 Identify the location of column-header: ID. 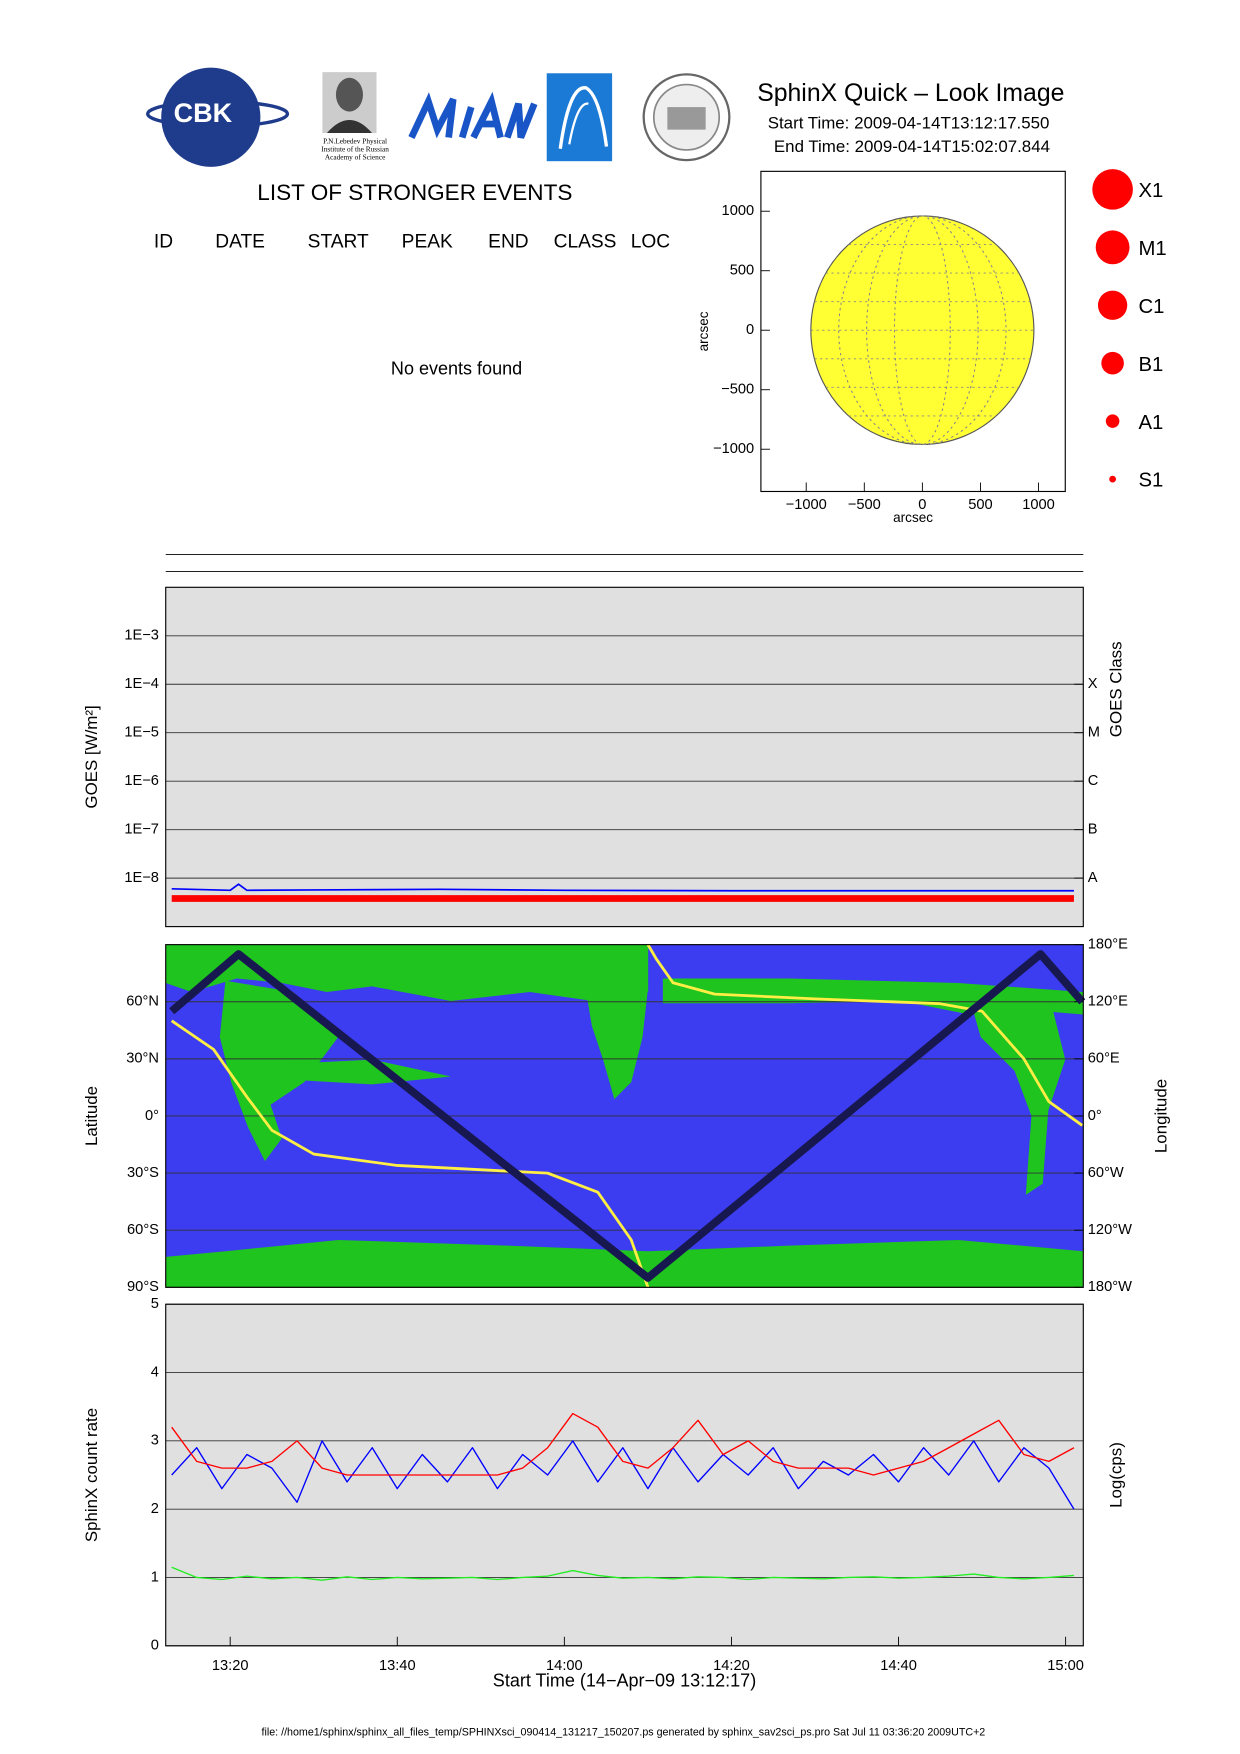
(163, 241).